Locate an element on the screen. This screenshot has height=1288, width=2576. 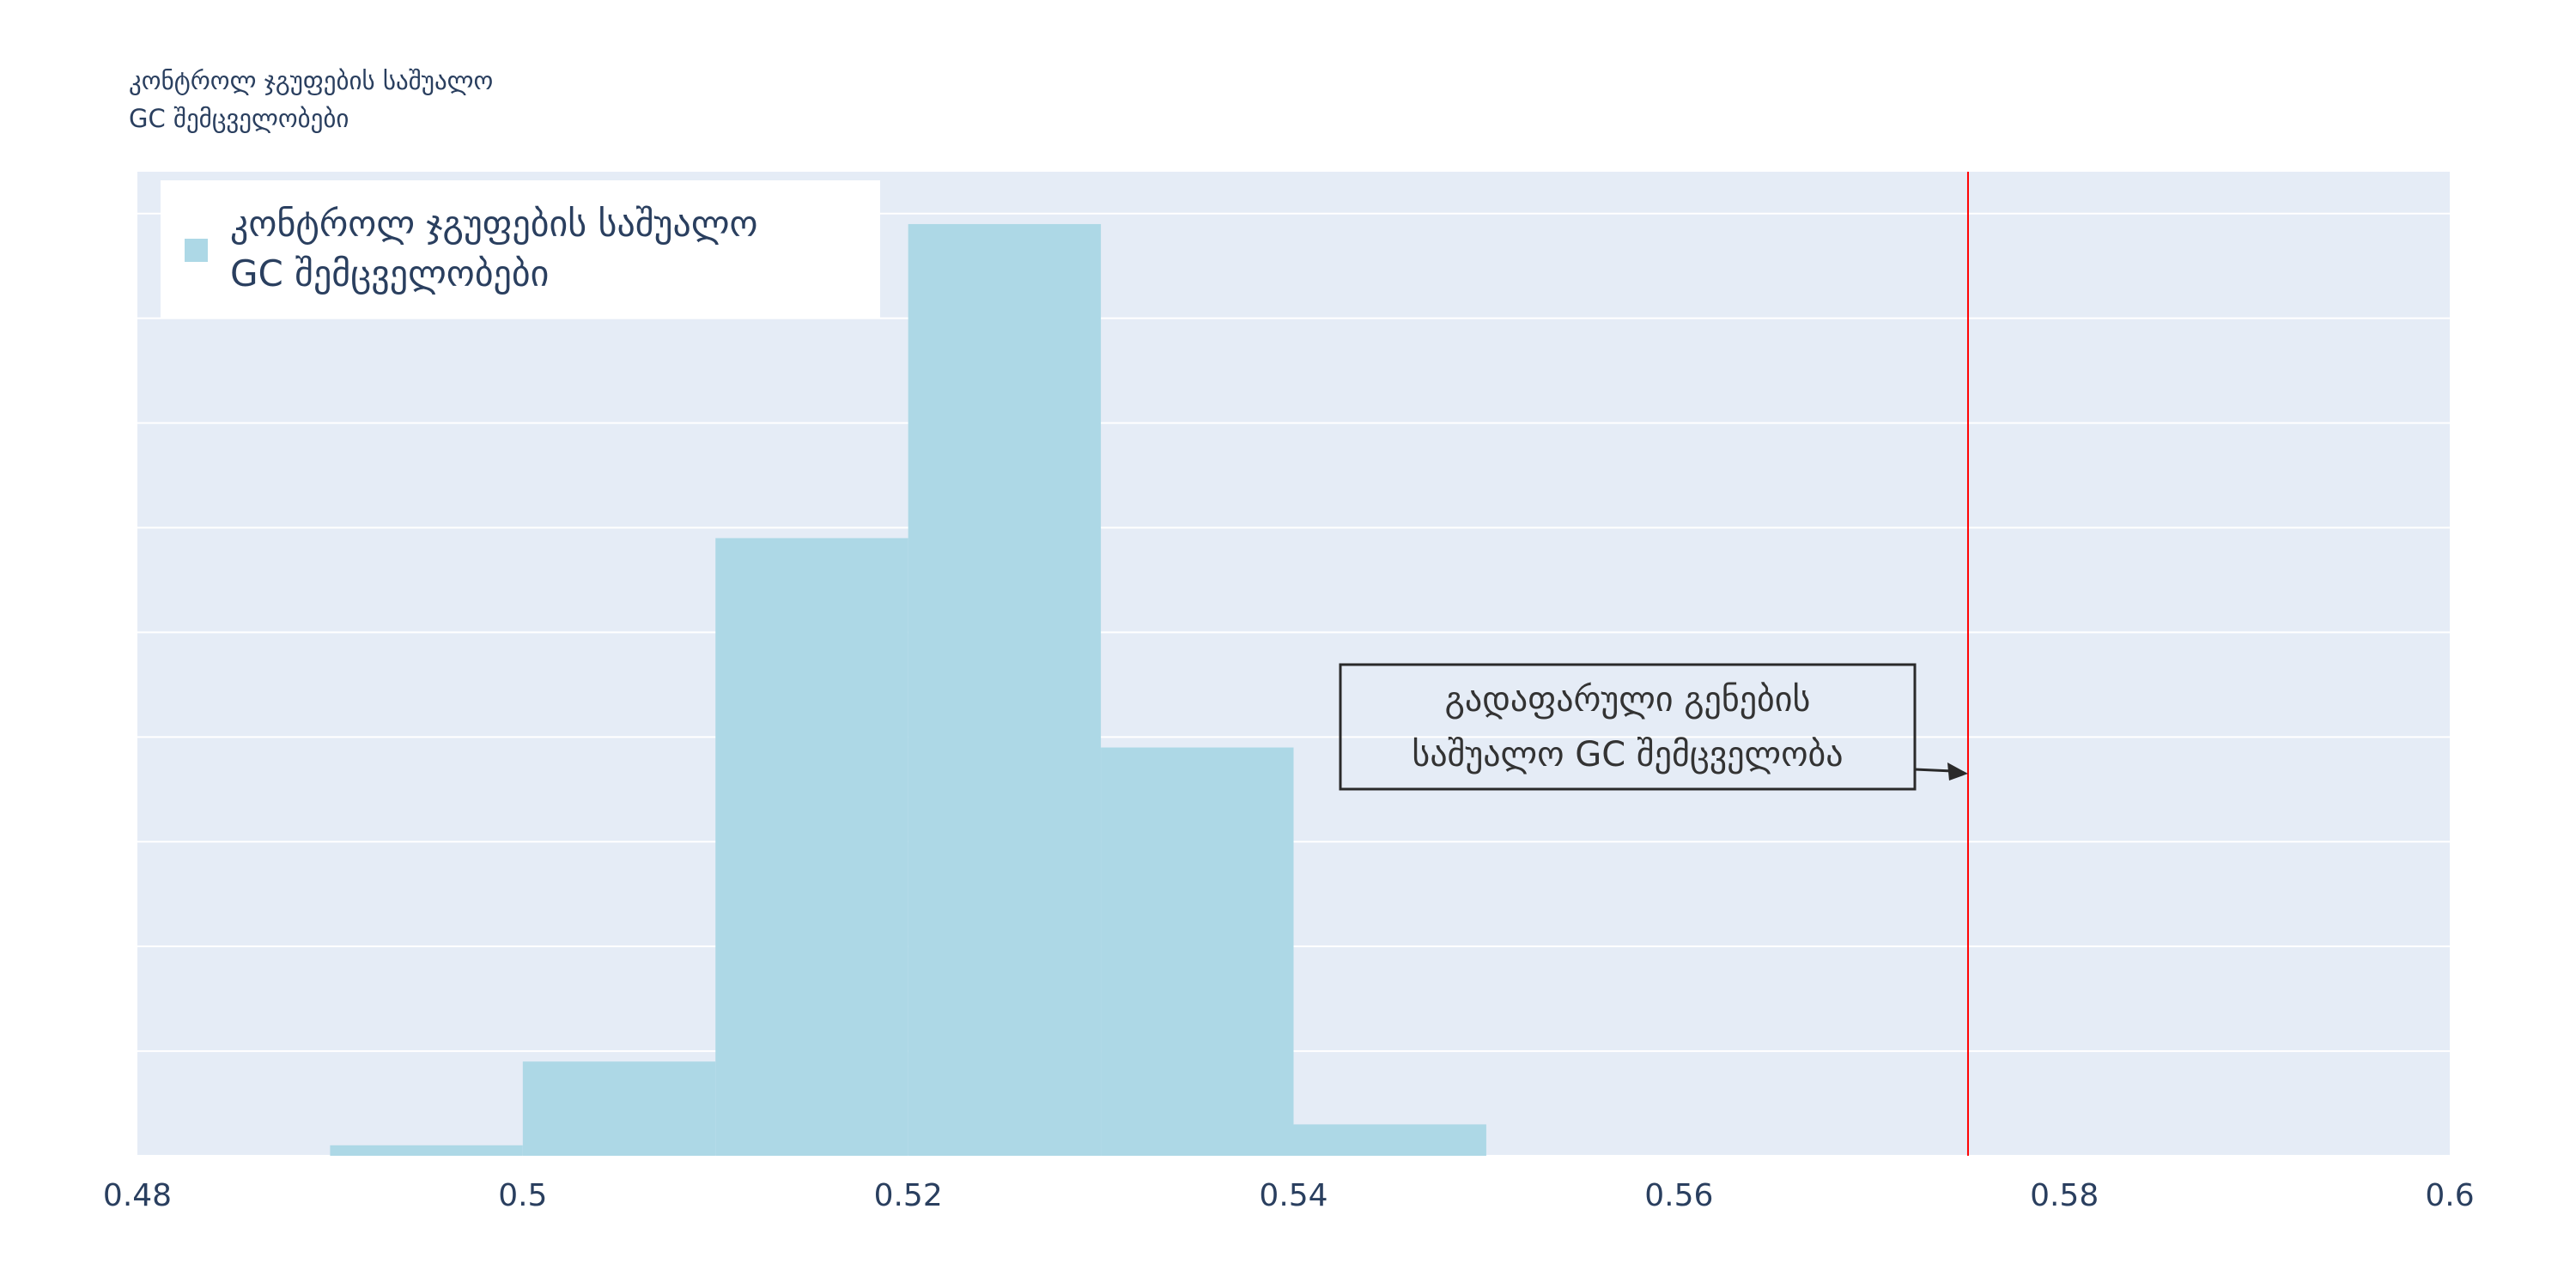
x-tick-label: 0.58 is located at coordinates (2064, 1195).